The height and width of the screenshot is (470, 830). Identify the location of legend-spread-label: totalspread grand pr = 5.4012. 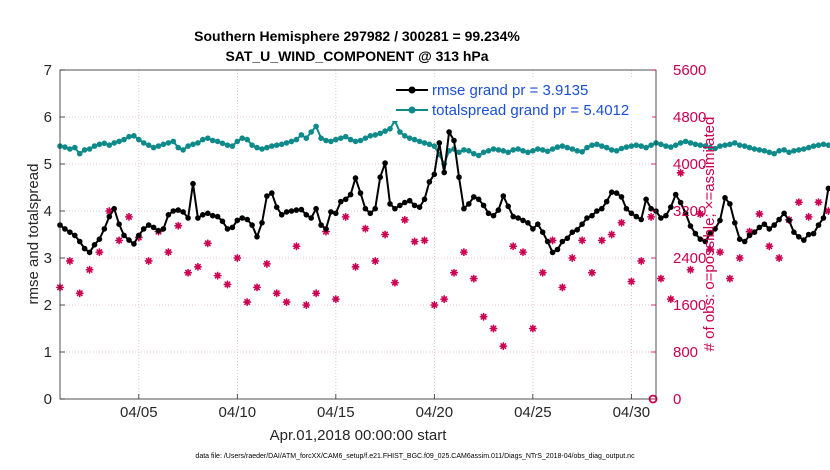
(530, 110).